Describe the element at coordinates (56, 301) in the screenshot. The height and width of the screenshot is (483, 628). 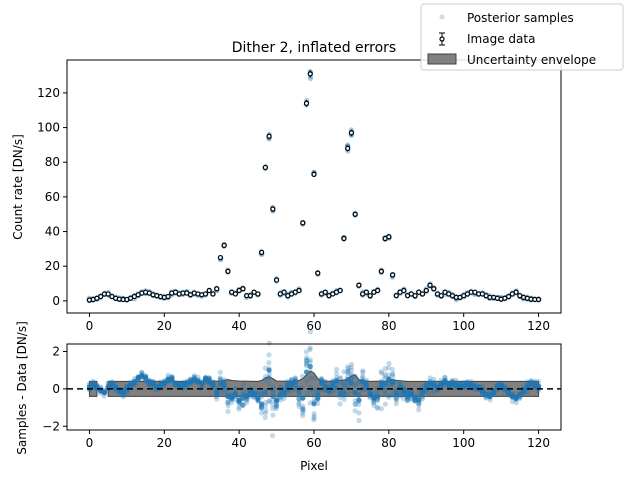
I see `main-plot-y-tick-label: 0` at that location.